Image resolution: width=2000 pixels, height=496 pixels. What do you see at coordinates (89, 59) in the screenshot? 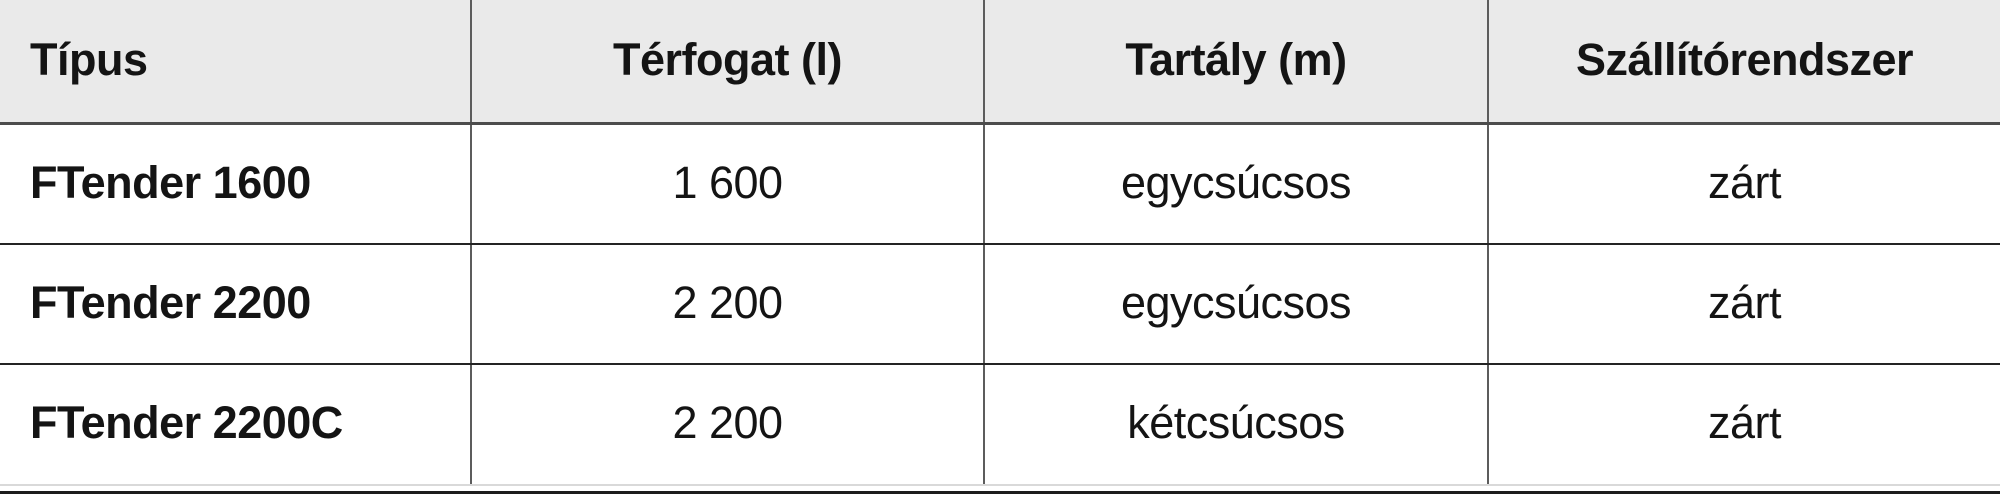
I see `column-header-tipus: Típus` at bounding box center [89, 59].